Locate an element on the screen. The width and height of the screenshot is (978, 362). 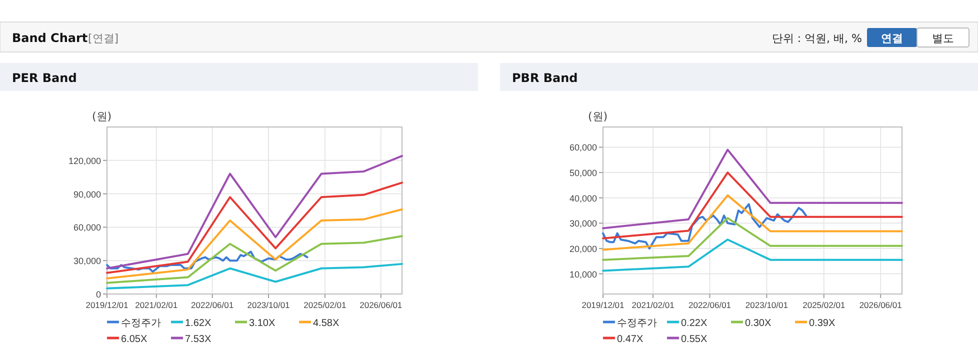
legend-label: 6.05X is located at coordinates (134, 339).